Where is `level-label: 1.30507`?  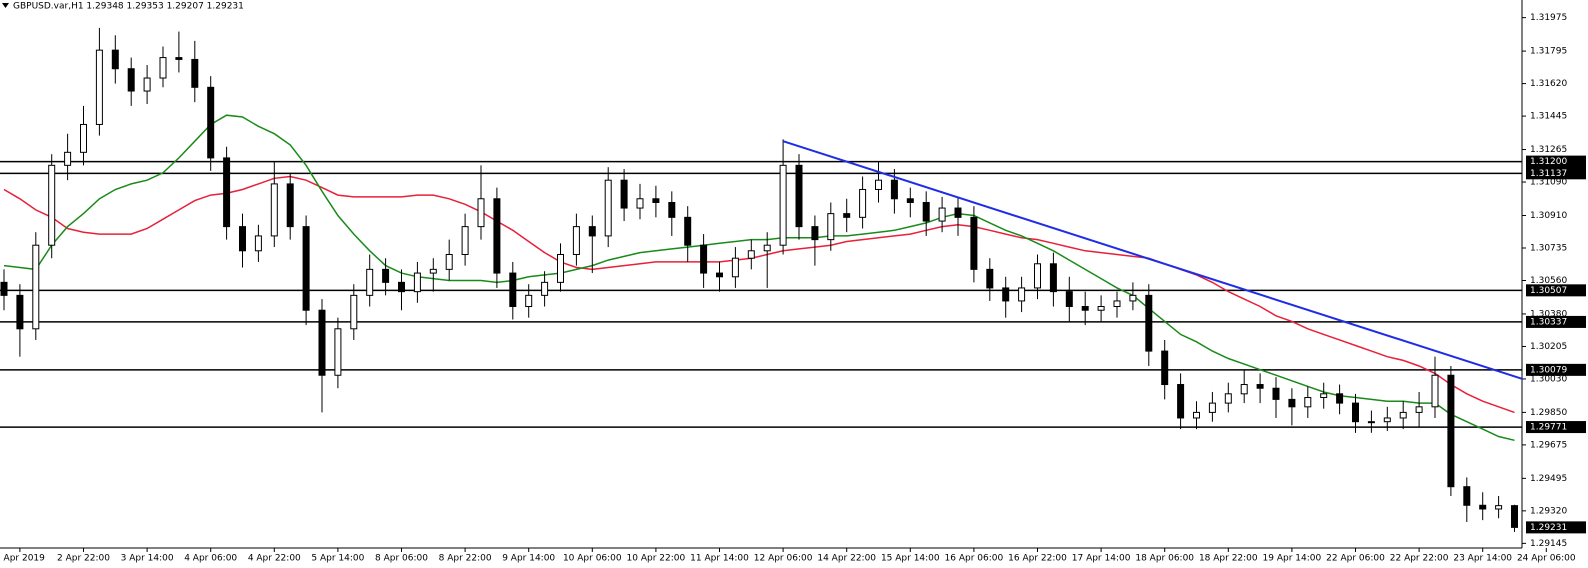 level-label: 1.30507 is located at coordinates (1548, 291).